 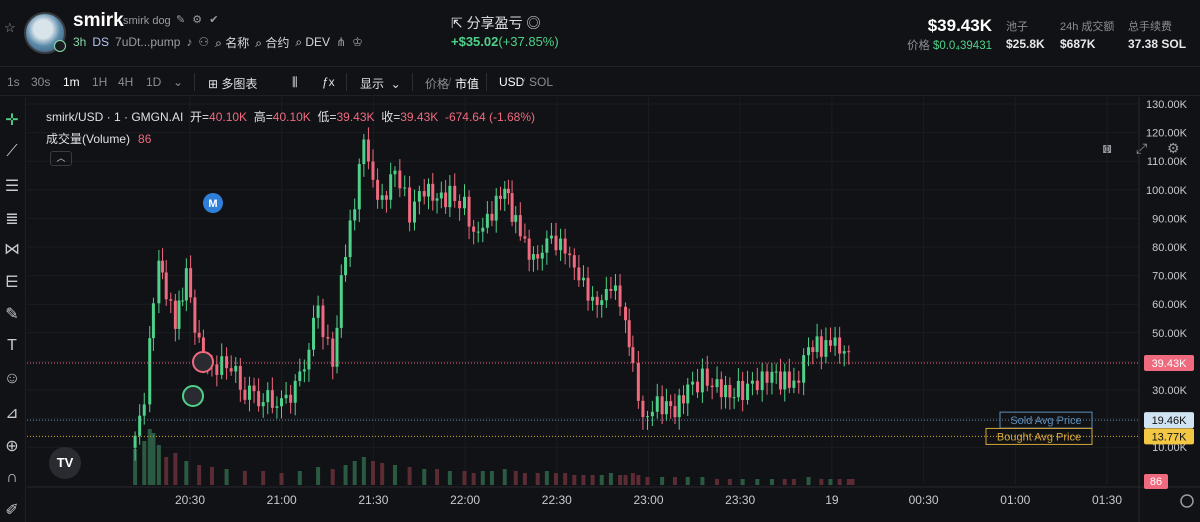 What do you see at coordinates (45, 33) in the screenshot?
I see `token-avatar` at bounding box center [45, 33].